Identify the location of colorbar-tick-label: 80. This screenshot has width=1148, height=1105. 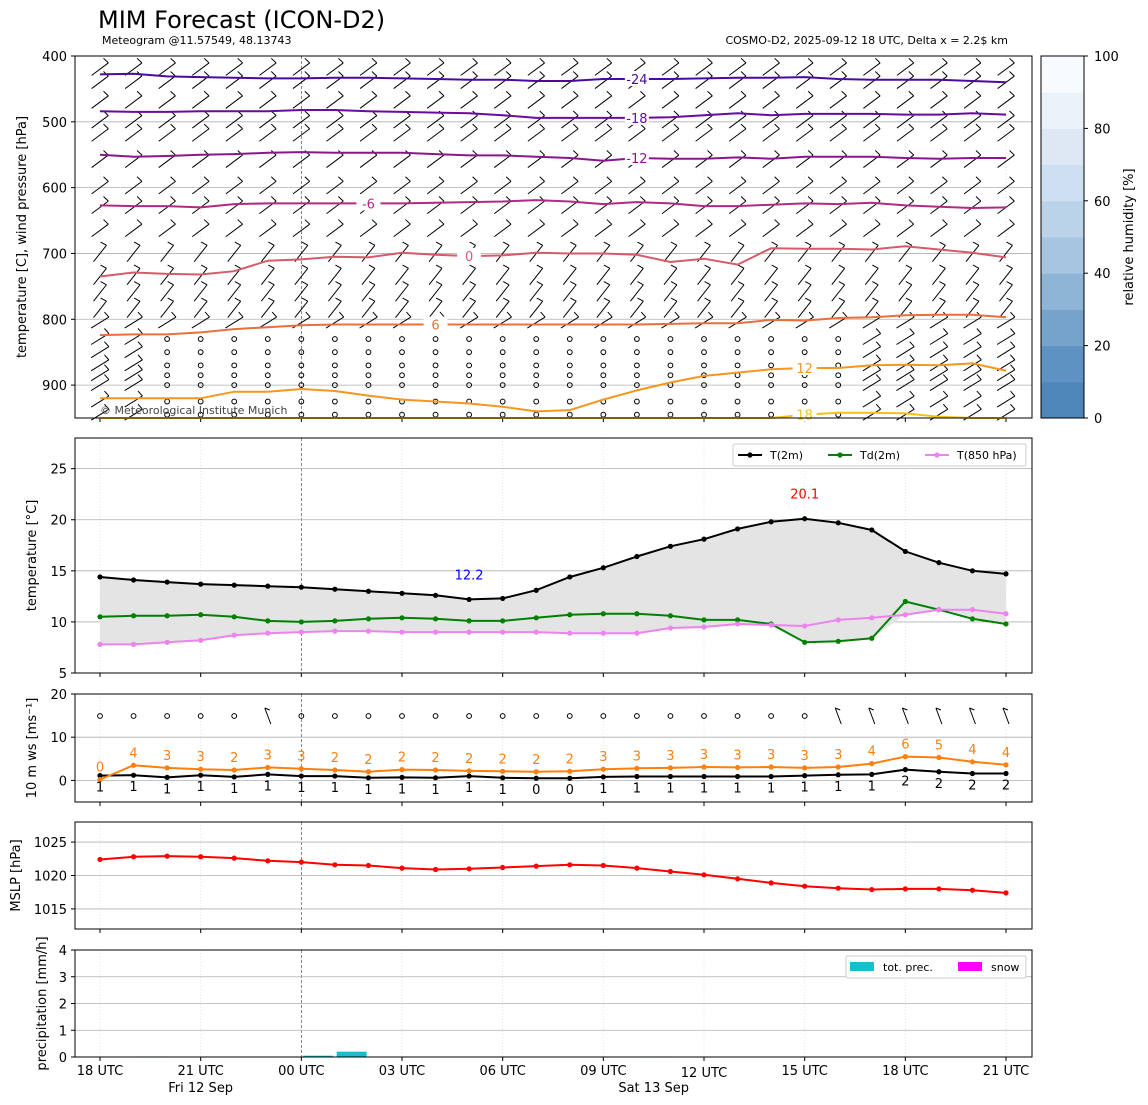
(1102, 129).